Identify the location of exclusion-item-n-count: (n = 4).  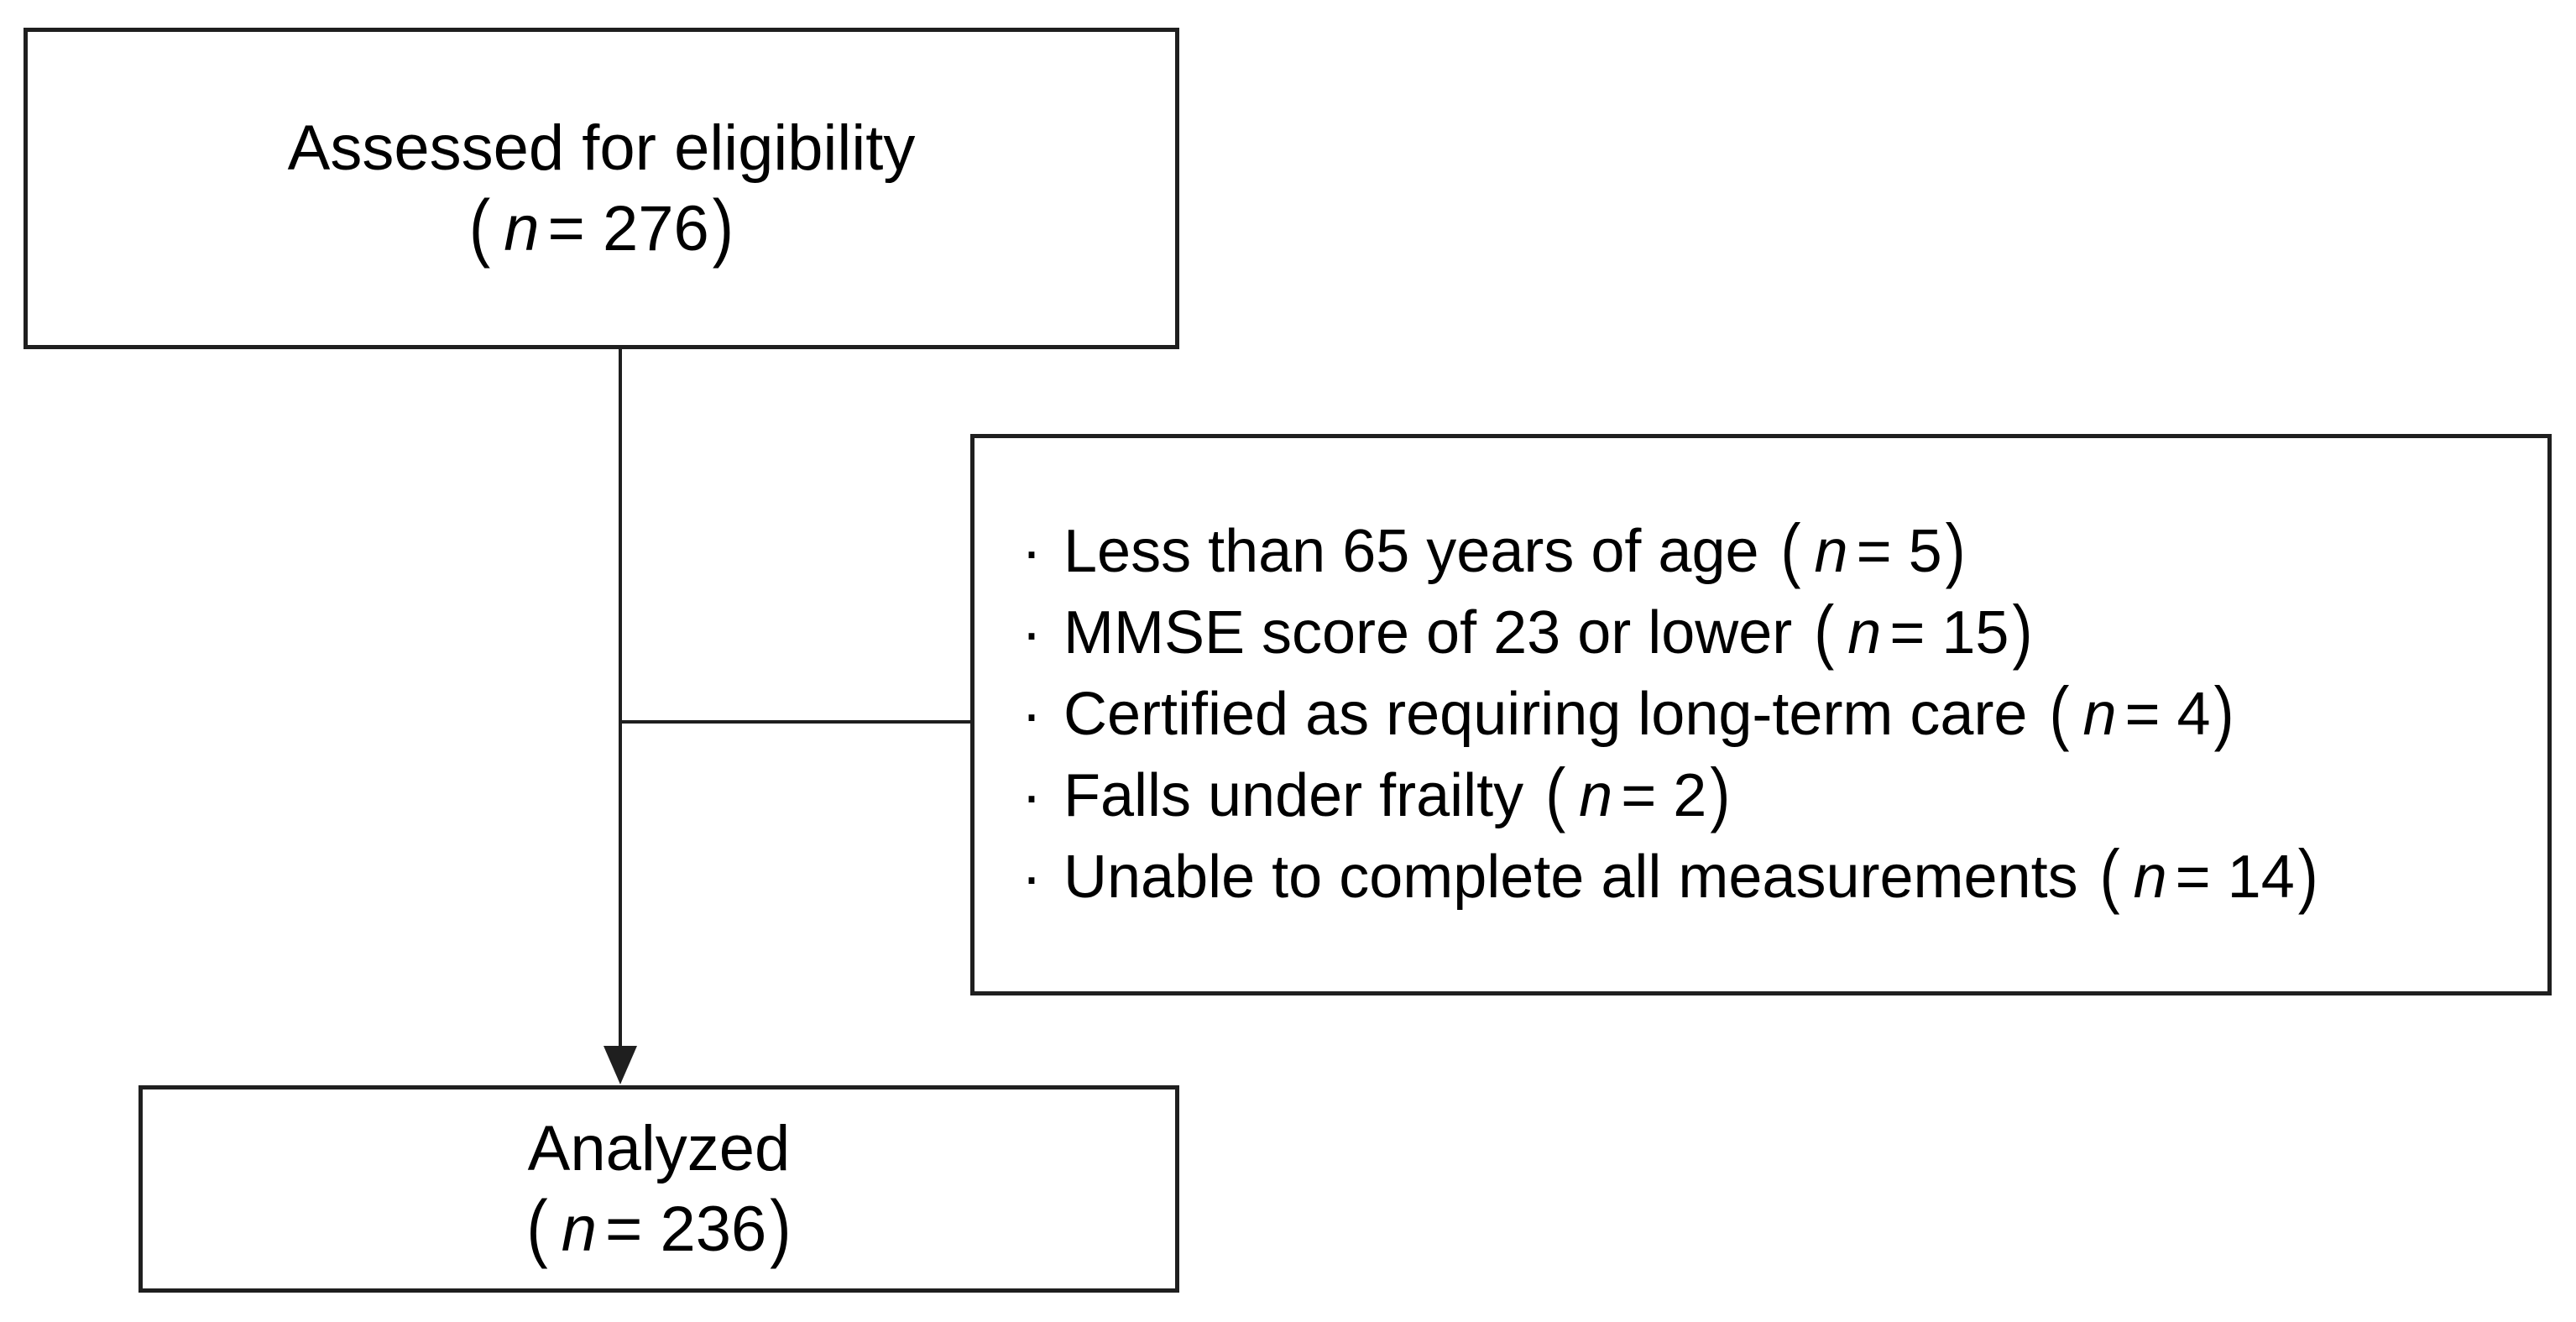
(2141, 713).